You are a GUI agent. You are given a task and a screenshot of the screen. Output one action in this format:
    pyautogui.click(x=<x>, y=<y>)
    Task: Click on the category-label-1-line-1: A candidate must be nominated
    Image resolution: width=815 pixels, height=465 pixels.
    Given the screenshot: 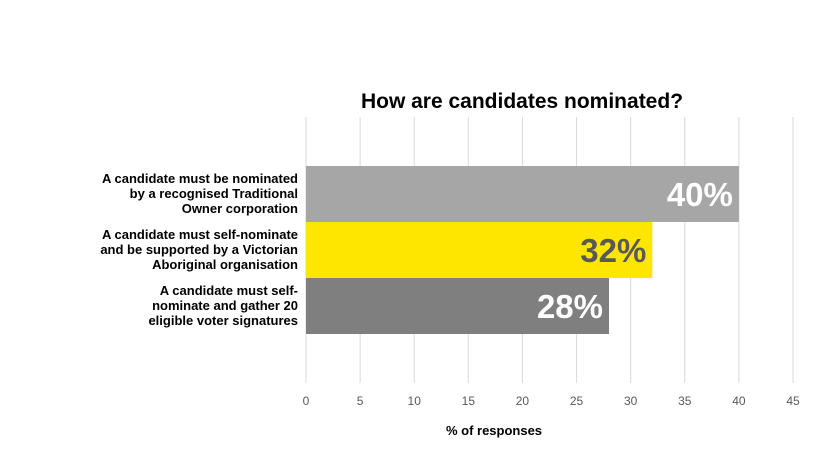 What is the action you would take?
    pyautogui.click(x=200, y=178)
    